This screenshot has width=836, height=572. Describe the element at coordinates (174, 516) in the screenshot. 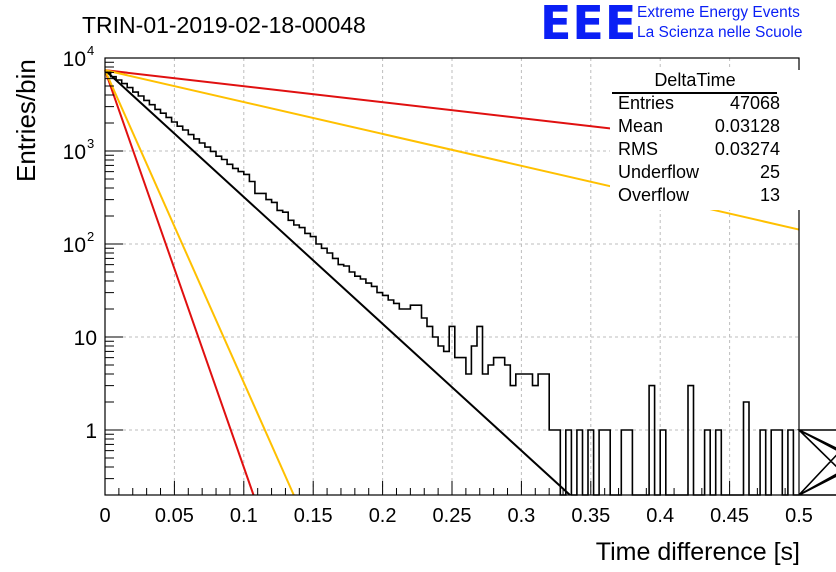

I see `x-tick-label: 0.05` at that location.